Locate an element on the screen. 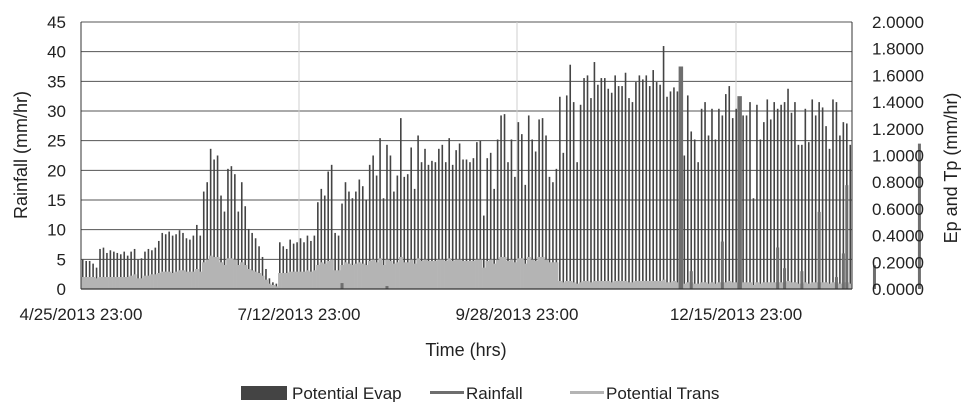 The width and height of the screenshot is (965, 402). y-right-tick-label: 0.0000 is located at coordinates (898, 289).